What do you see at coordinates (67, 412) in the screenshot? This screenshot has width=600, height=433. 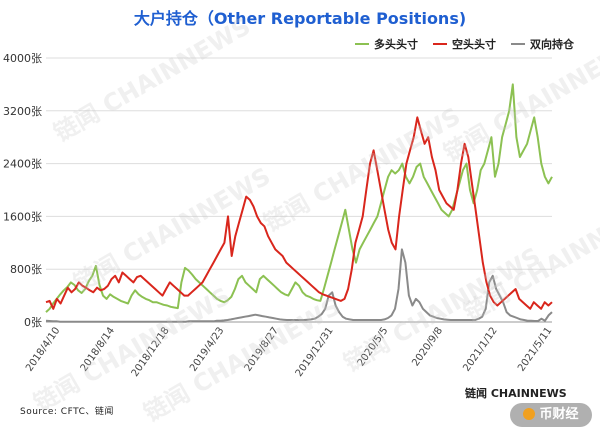 I see `source-note: Source: CFTC、链闻` at bounding box center [67, 412].